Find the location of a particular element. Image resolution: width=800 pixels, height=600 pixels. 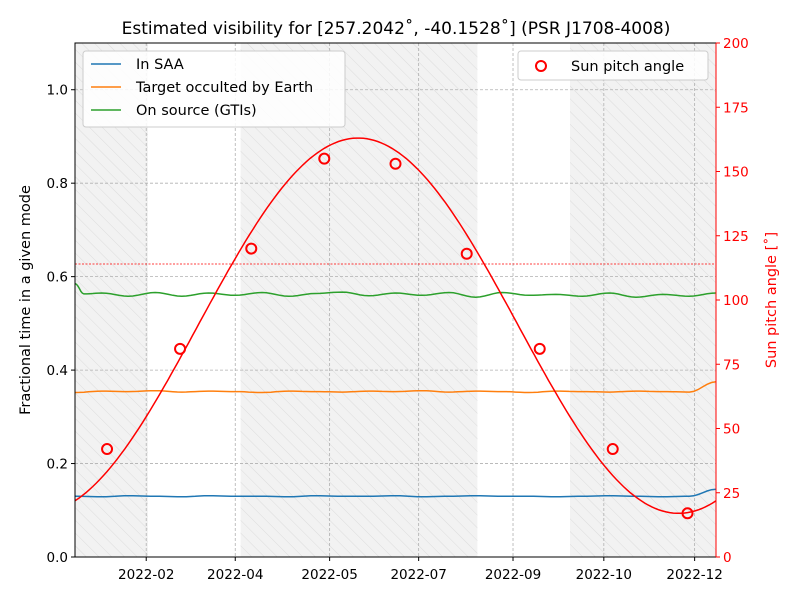

right-tick-label: 50 is located at coordinates (731, 430).